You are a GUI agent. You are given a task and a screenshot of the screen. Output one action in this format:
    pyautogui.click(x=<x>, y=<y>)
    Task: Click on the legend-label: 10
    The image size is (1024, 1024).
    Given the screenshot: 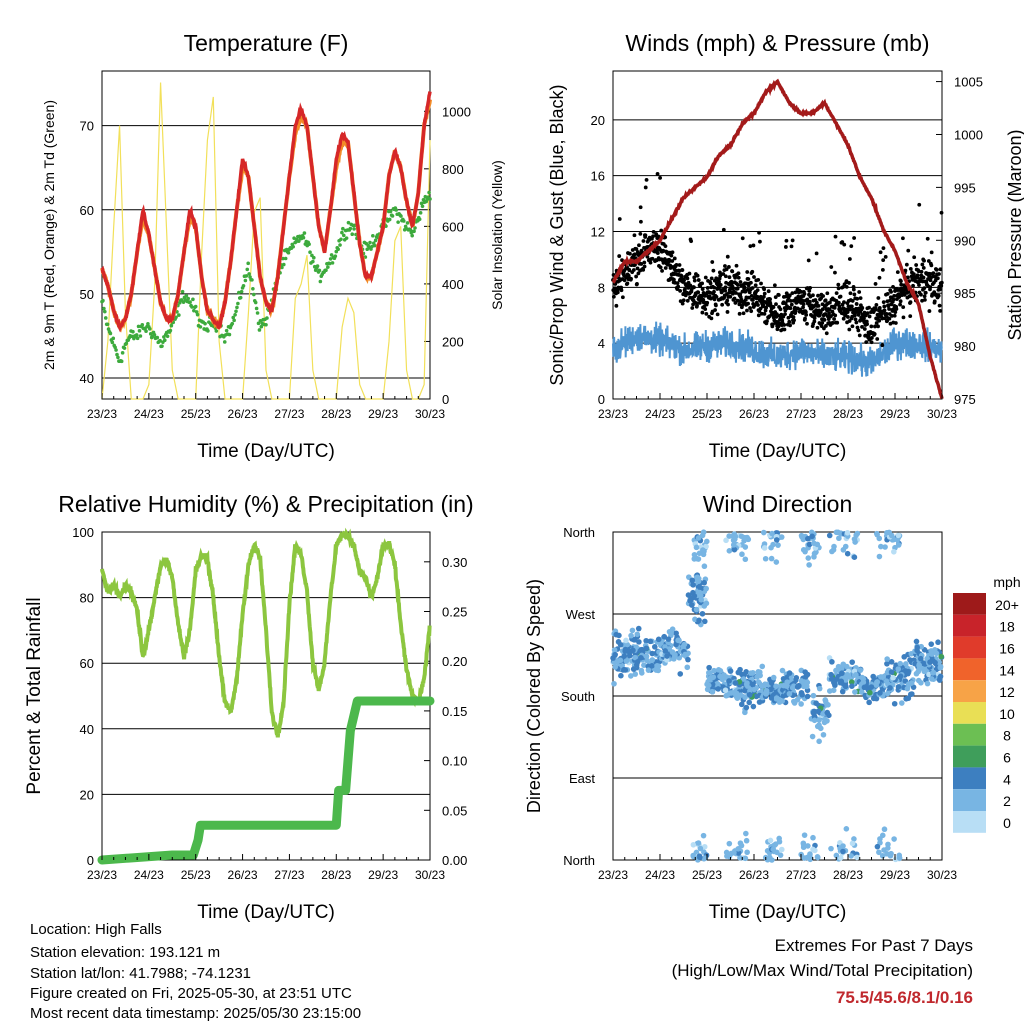 What is the action you would take?
    pyautogui.click(x=1007, y=714)
    